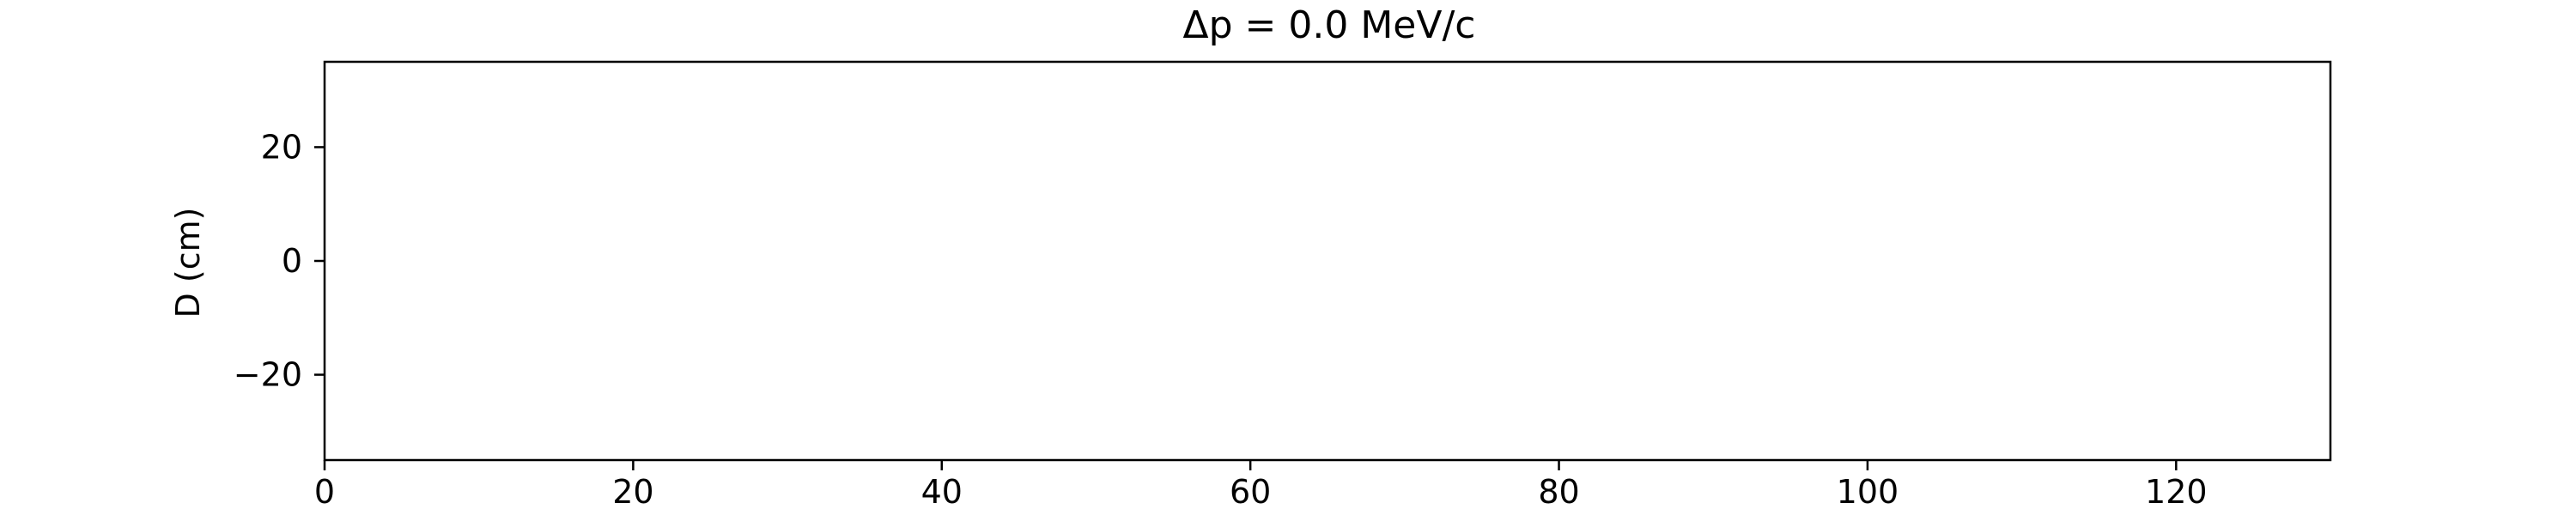  What do you see at coordinates (2177, 492) in the screenshot?
I see `x-tick-label: 120` at bounding box center [2177, 492].